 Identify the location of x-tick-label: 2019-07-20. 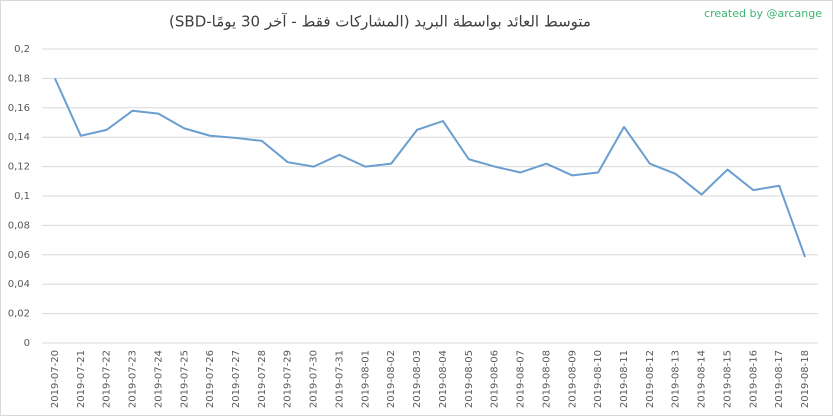
(55, 379).